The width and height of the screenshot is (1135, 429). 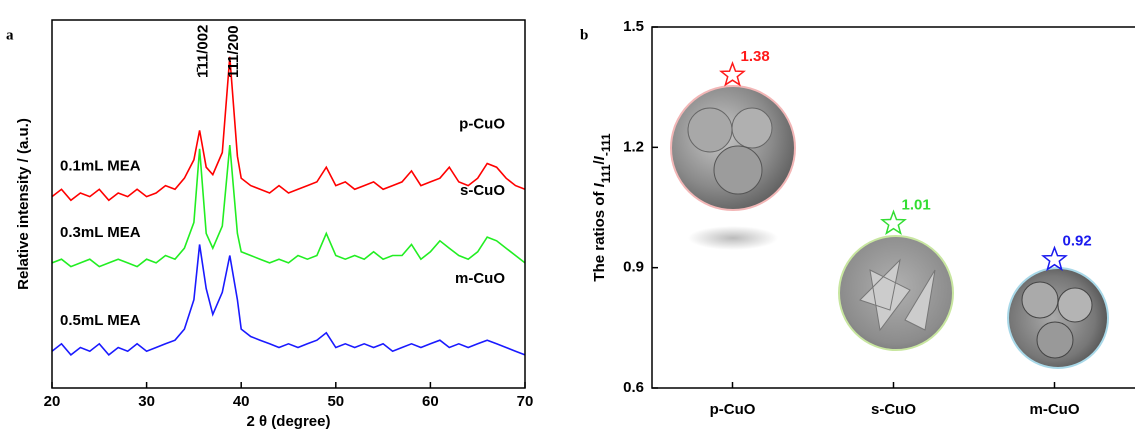 I want to click on series-label: p-CuO, so click(x=482, y=124).